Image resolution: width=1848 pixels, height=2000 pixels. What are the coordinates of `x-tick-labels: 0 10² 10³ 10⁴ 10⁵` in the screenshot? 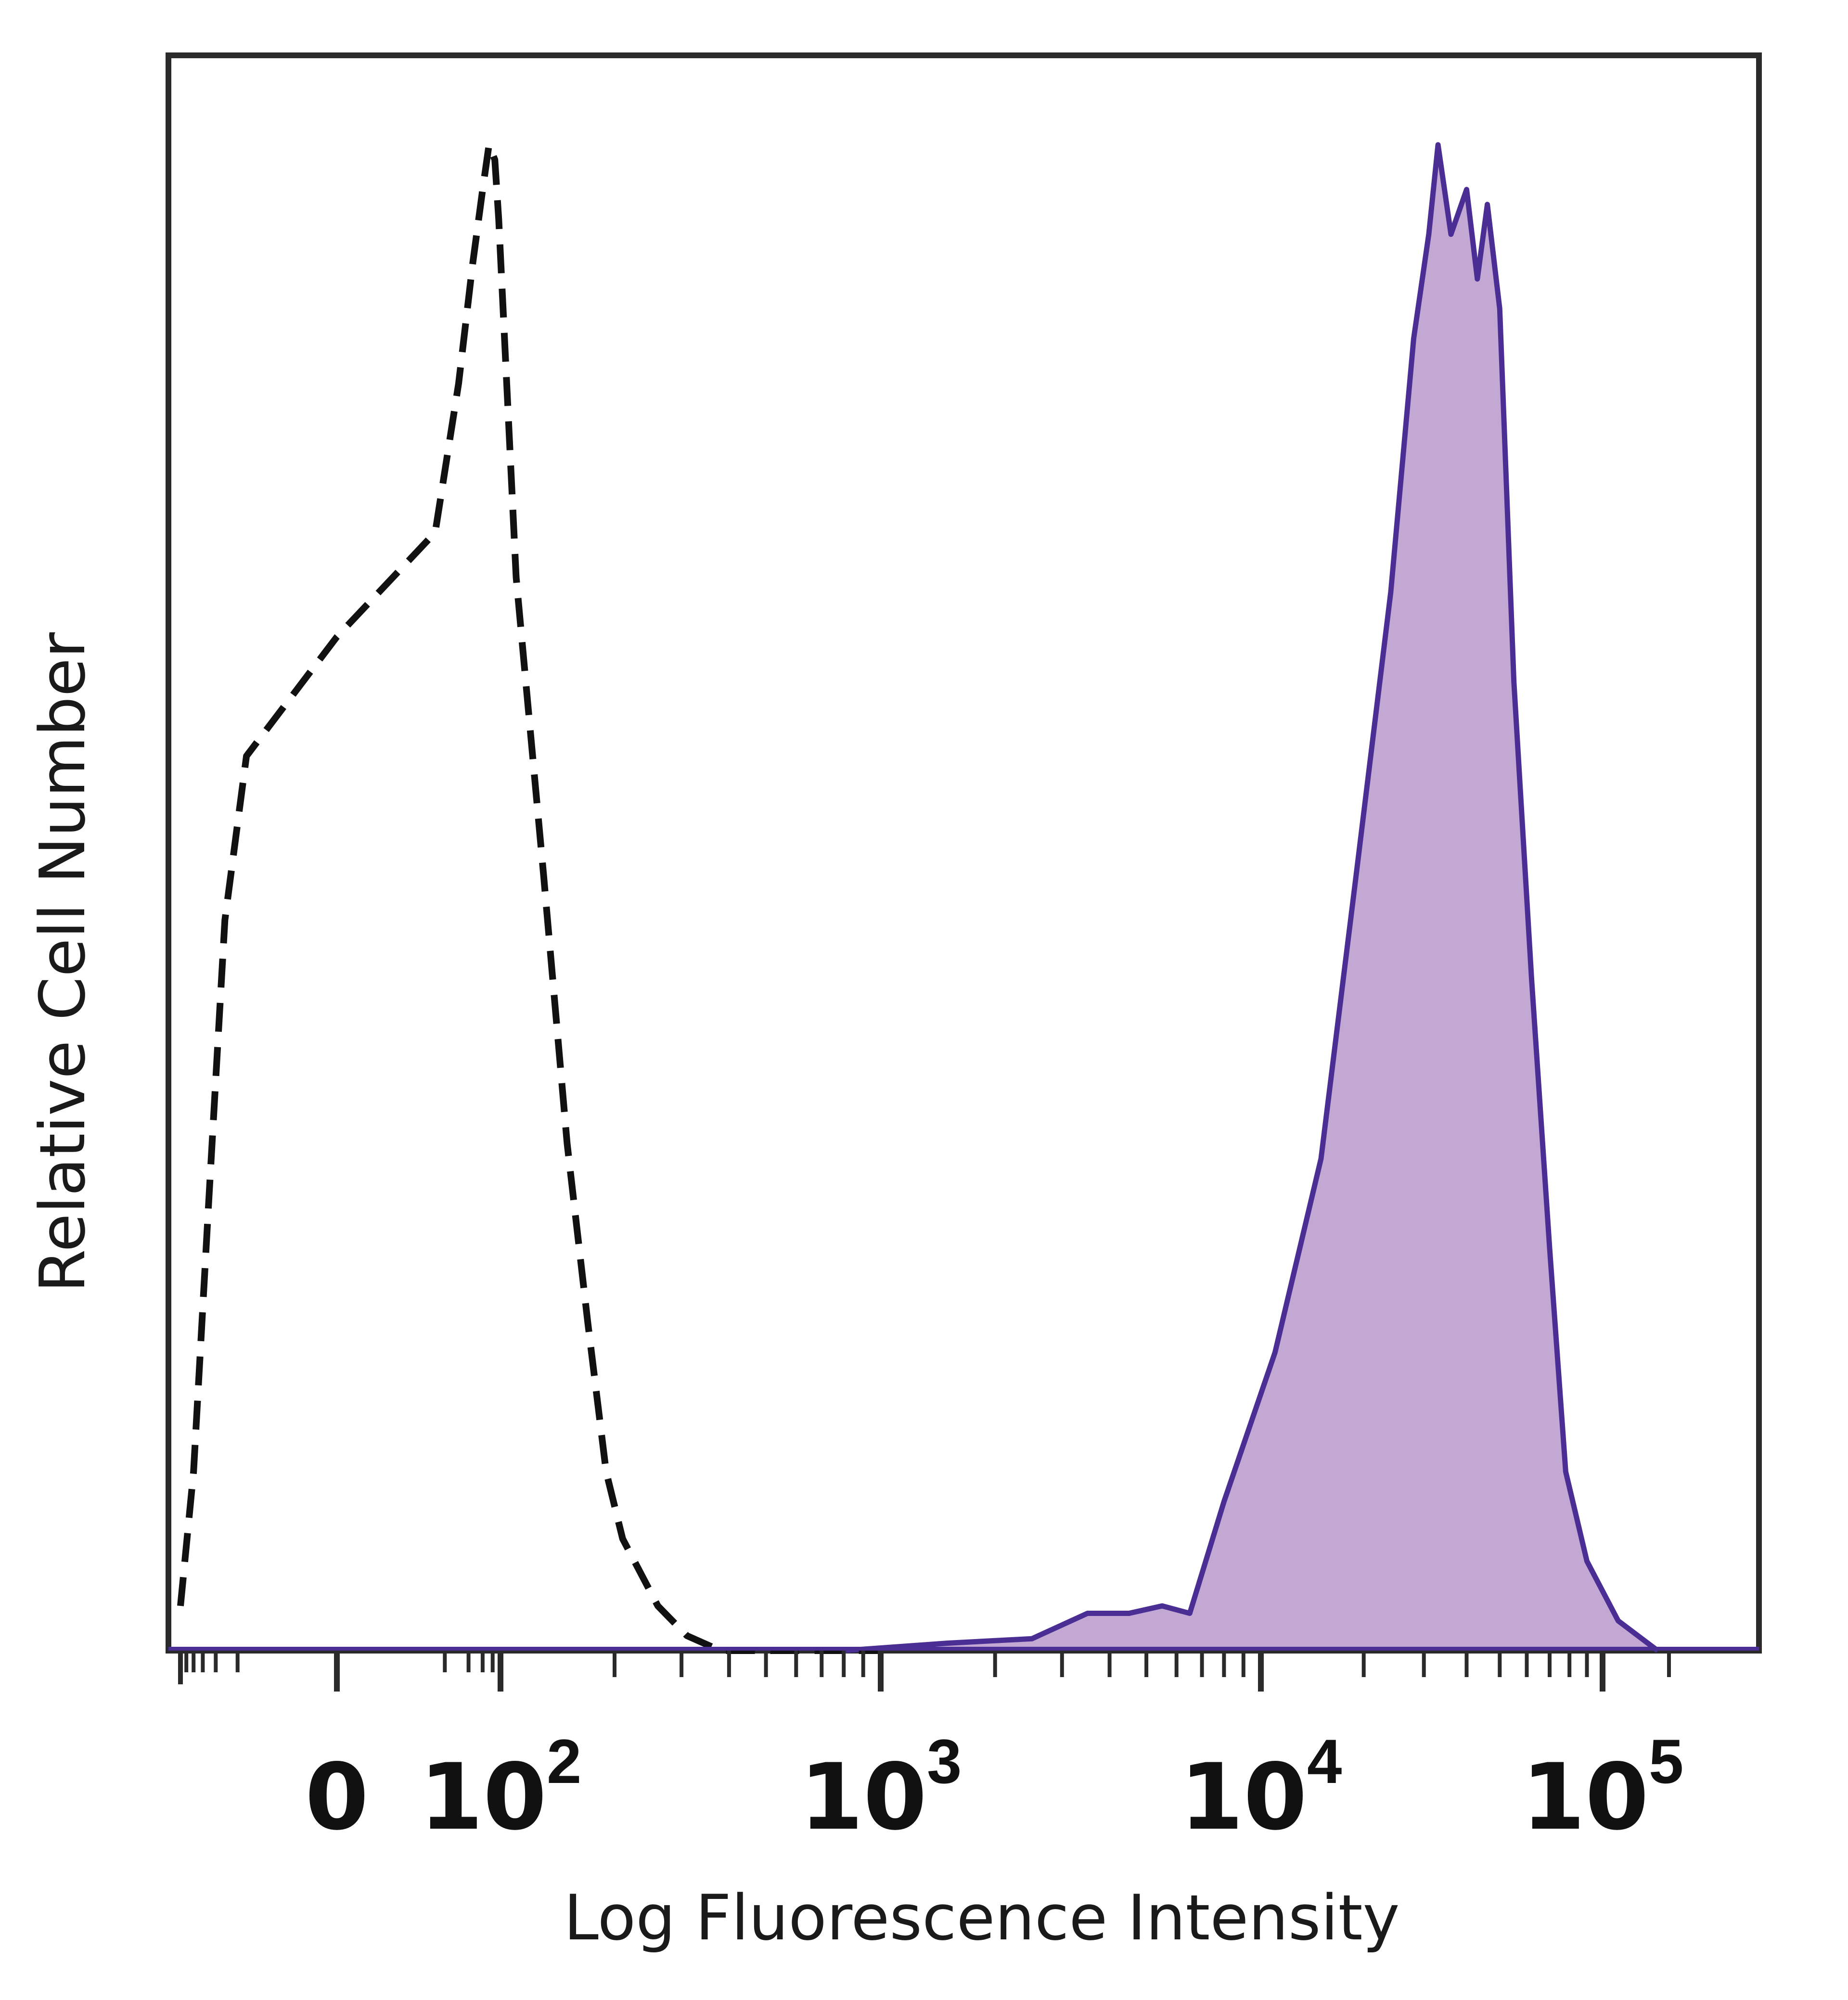 It's located at (994, 1788).